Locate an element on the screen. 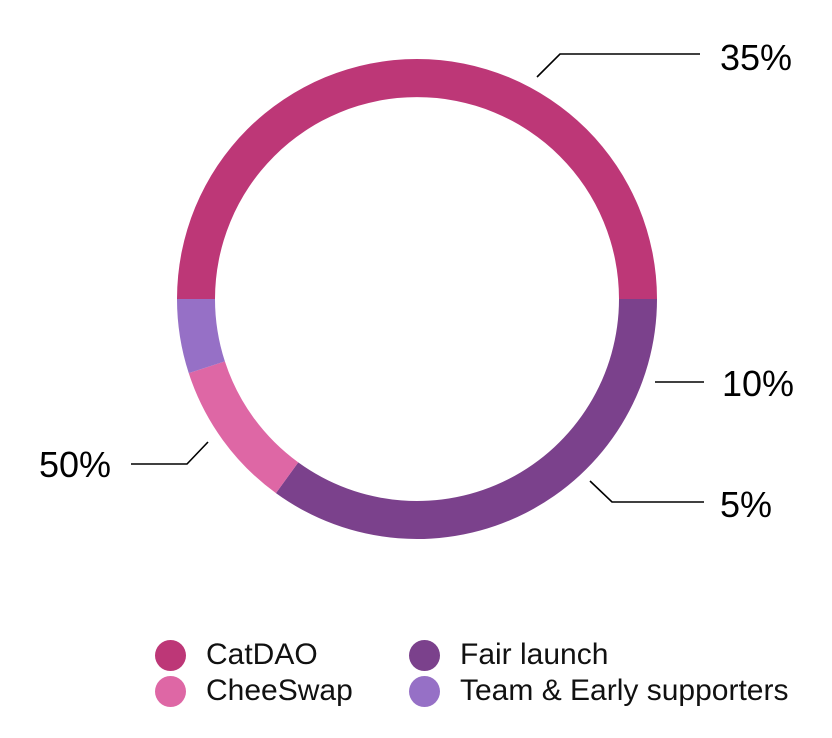 This screenshot has height=738, width=832. legend-swatch-team-early-supporters is located at coordinates (424, 691).